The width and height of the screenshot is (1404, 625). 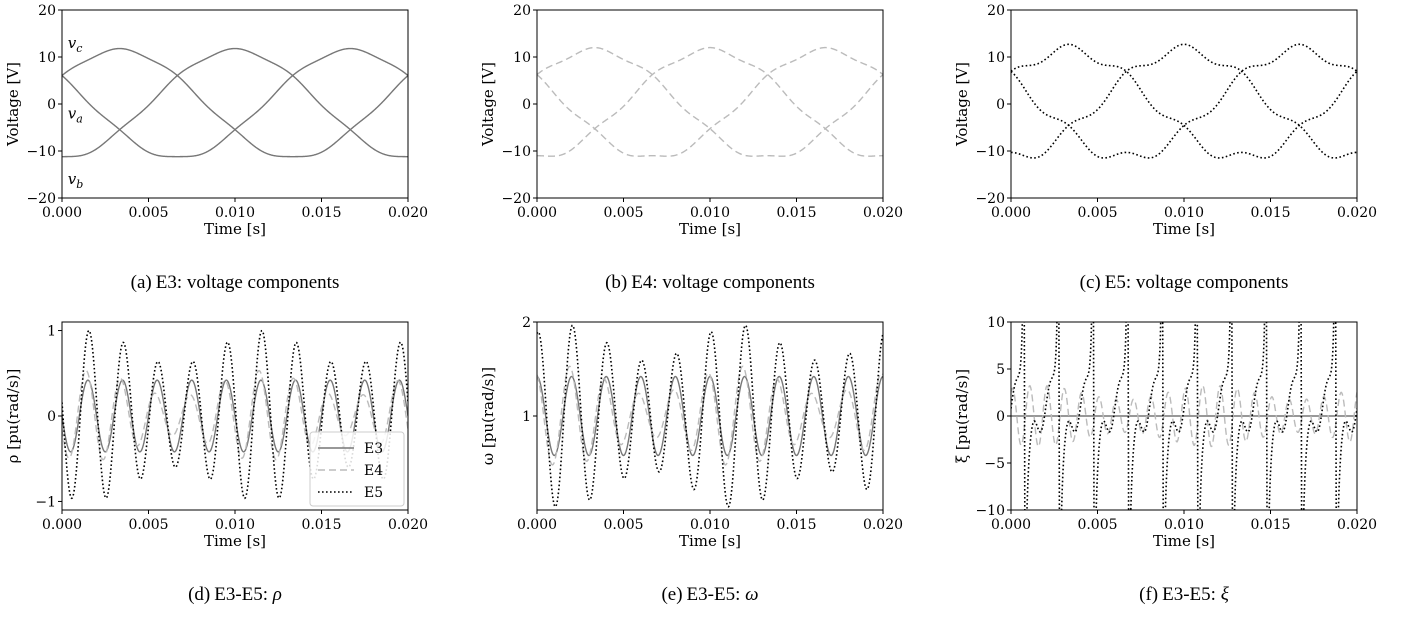 I want to click on y-axis-label: ρ [pu(rad/s)], so click(x=13, y=416).